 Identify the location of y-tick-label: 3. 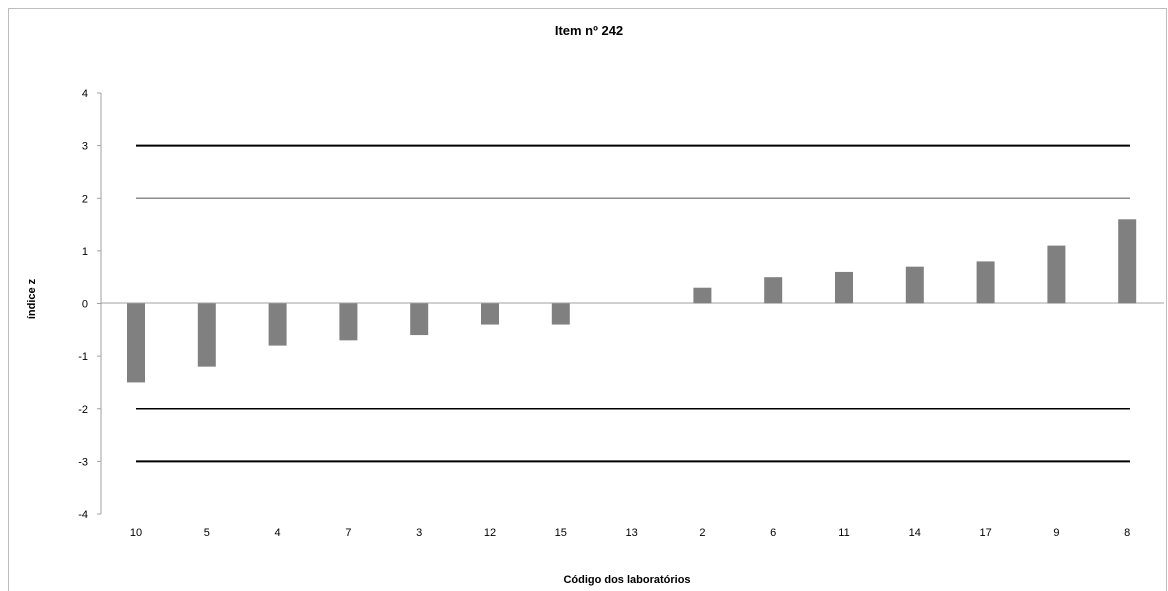
(85, 147).